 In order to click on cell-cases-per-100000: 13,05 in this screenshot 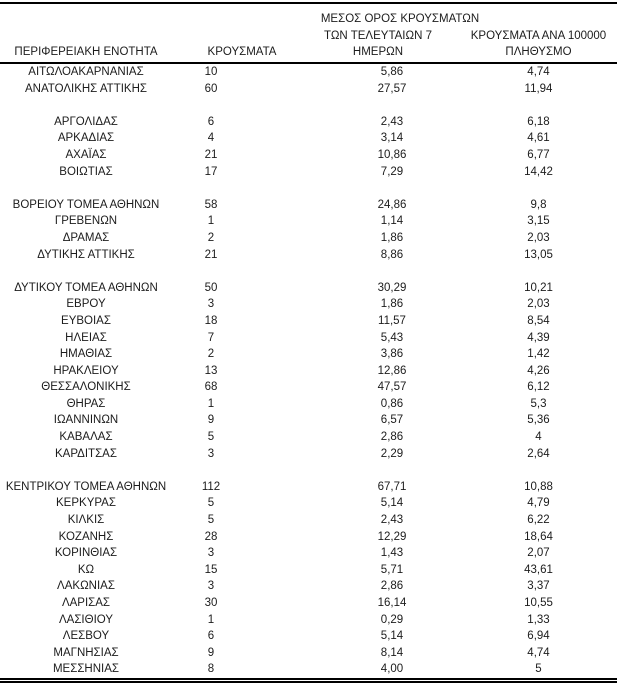, I will do `click(538, 255)`.